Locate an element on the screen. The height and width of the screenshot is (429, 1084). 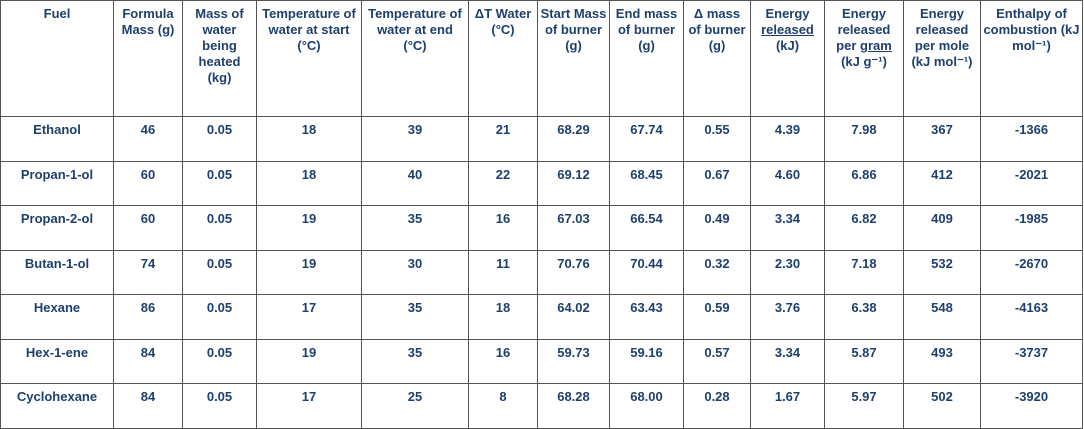
value-cell: 30 is located at coordinates (415, 272).